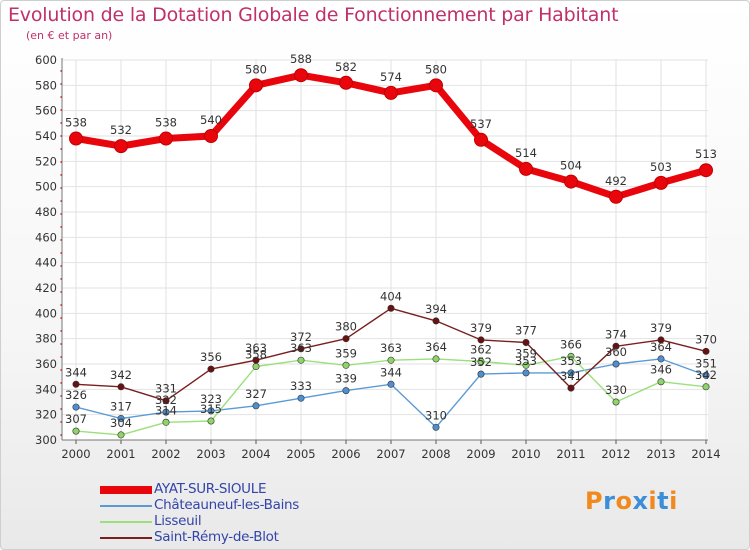 Image resolution: width=750 pixels, height=550 pixels. What do you see at coordinates (526, 330) in the screenshot?
I see `data-label: 377` at bounding box center [526, 330].